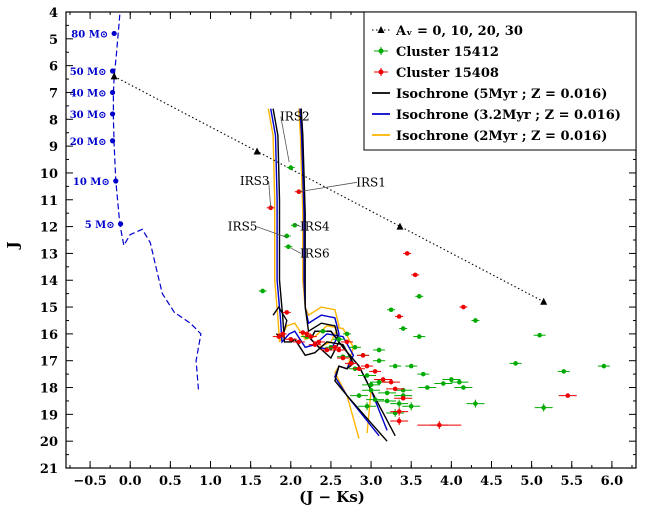 This screenshot has height=514, width=664. Describe the element at coordinates (411, 481) in the screenshot. I see `x-tick-label: 3.5` at that location.